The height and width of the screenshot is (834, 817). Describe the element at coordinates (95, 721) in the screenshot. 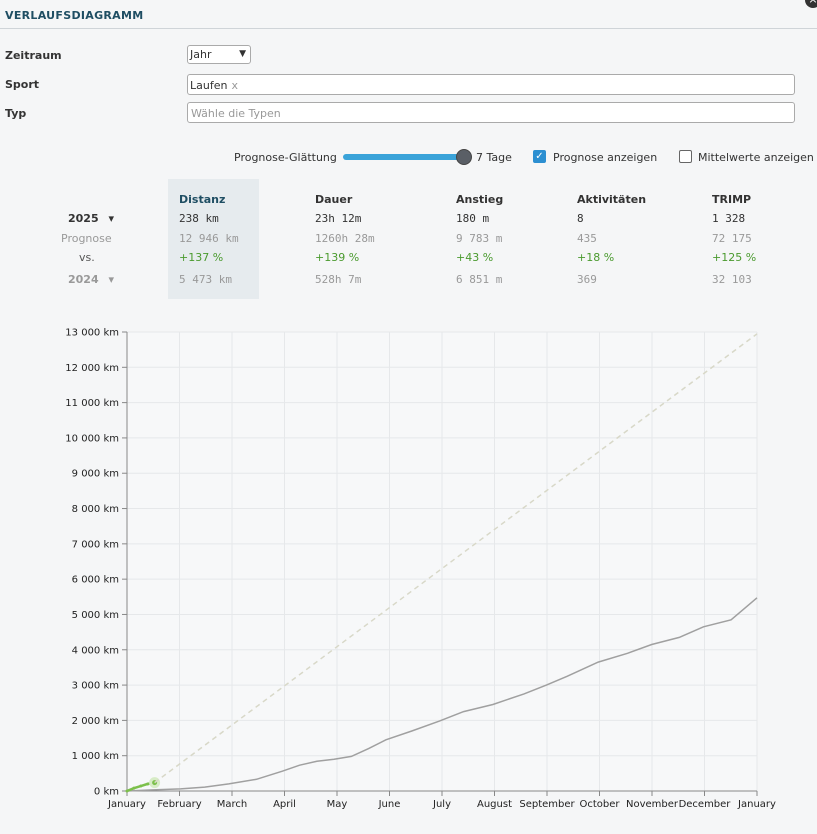

I see `y-tick-label: 2 000 km` at that location.